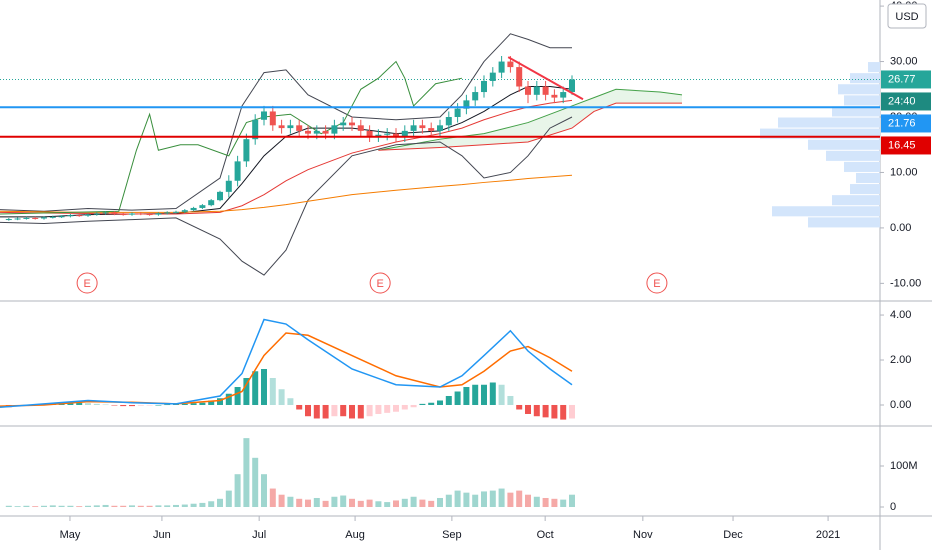  What do you see at coordinates (905, 283) in the screenshot?
I see `y-tick-label: -10.00` at bounding box center [905, 283].